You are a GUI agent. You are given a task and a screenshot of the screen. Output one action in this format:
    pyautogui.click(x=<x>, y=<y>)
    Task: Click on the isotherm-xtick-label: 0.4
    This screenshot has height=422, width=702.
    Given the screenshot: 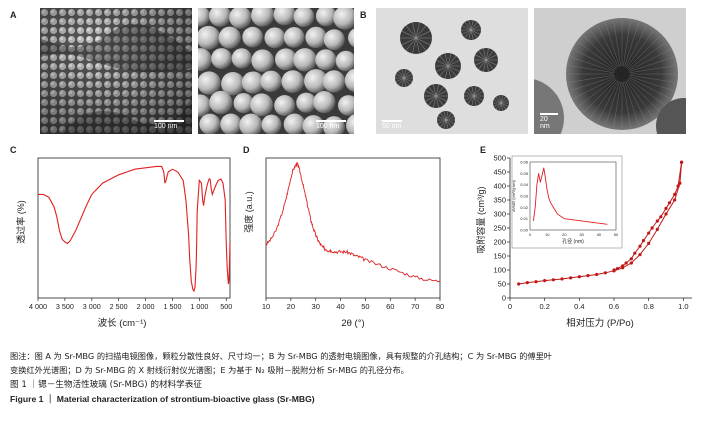 What is the action you would take?
    pyautogui.click(x=579, y=306)
    